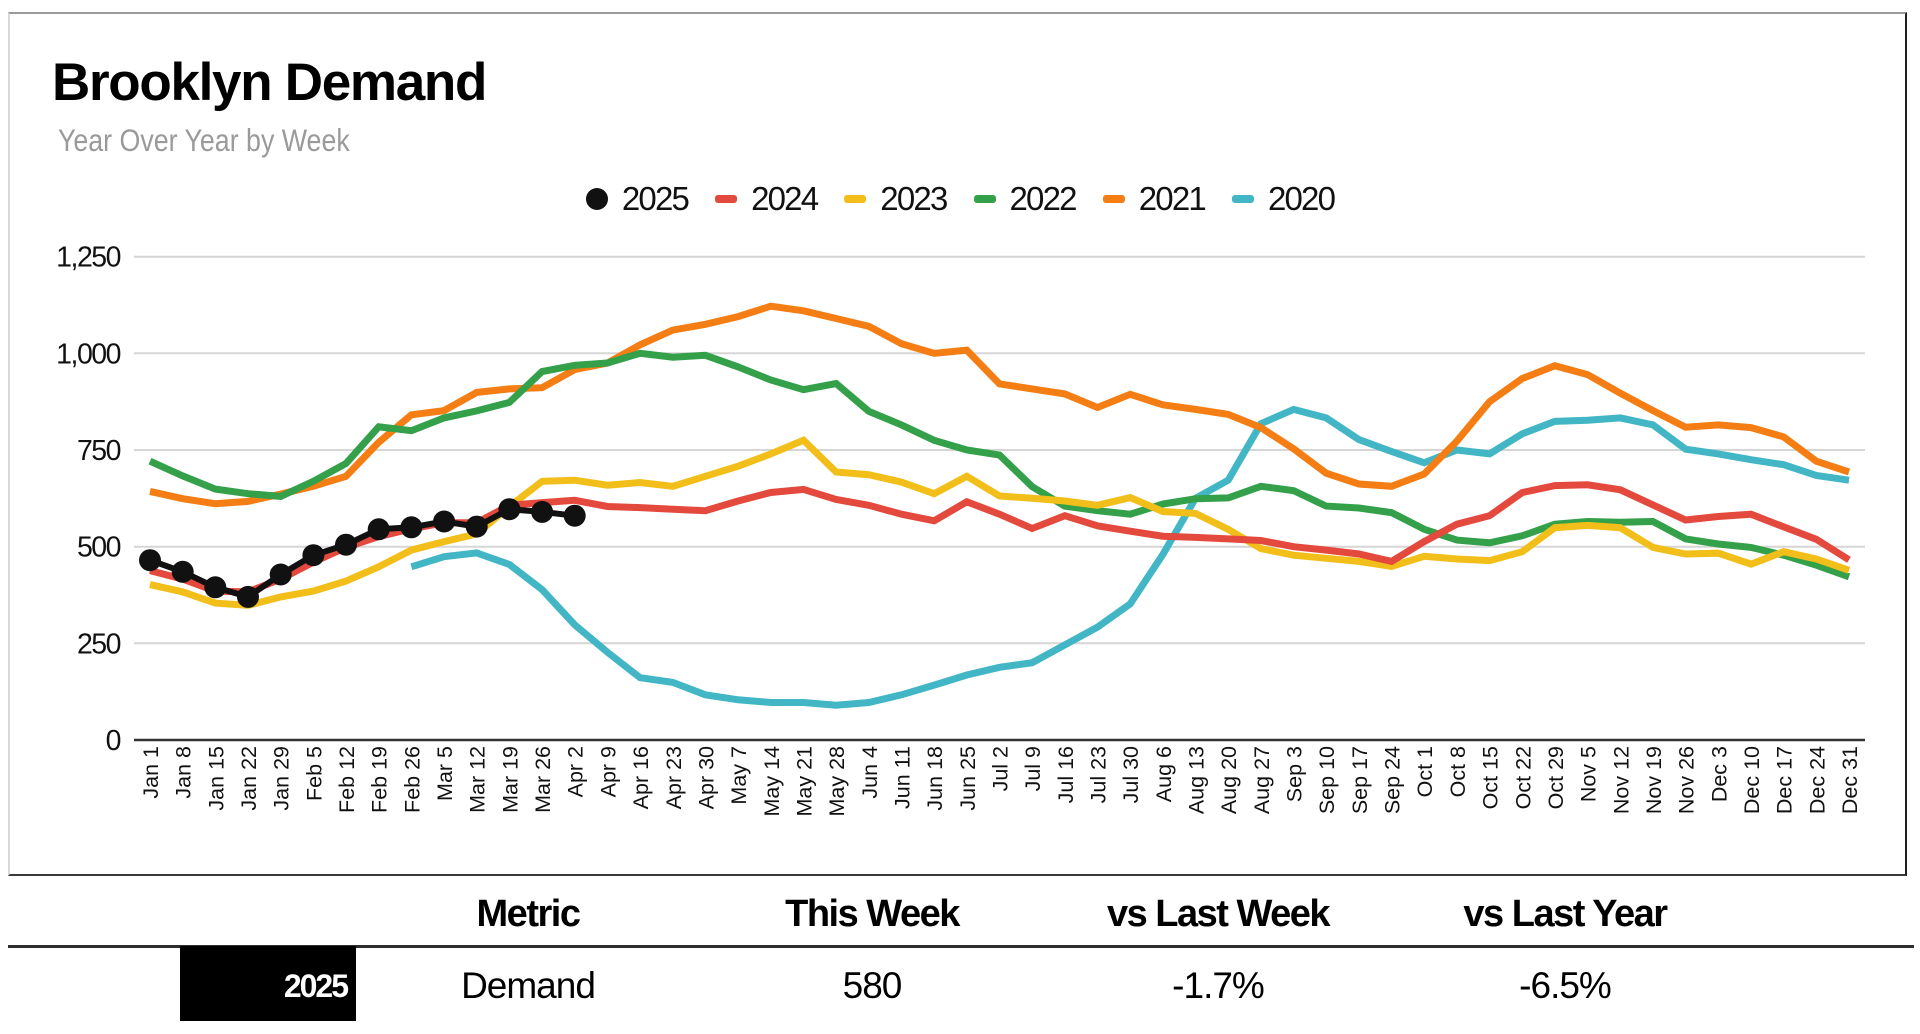 The width and height of the screenshot is (1920, 1034). Describe the element at coordinates (805, 781) in the screenshot. I see `svg-text: May 21` at that location.